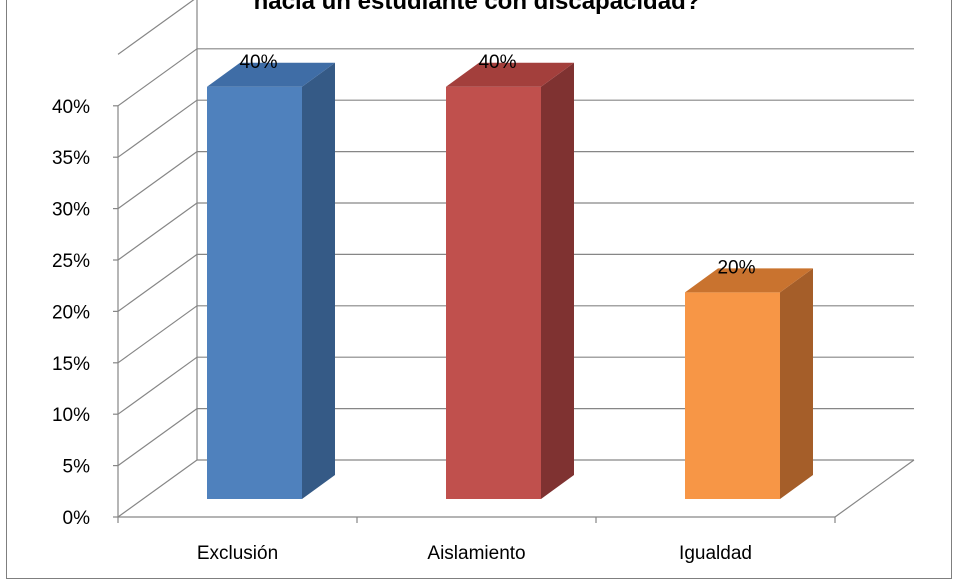 Image resolution: width=954 pixels, height=581 pixels. I want to click on y-tick-label: 5%, so click(77, 467).